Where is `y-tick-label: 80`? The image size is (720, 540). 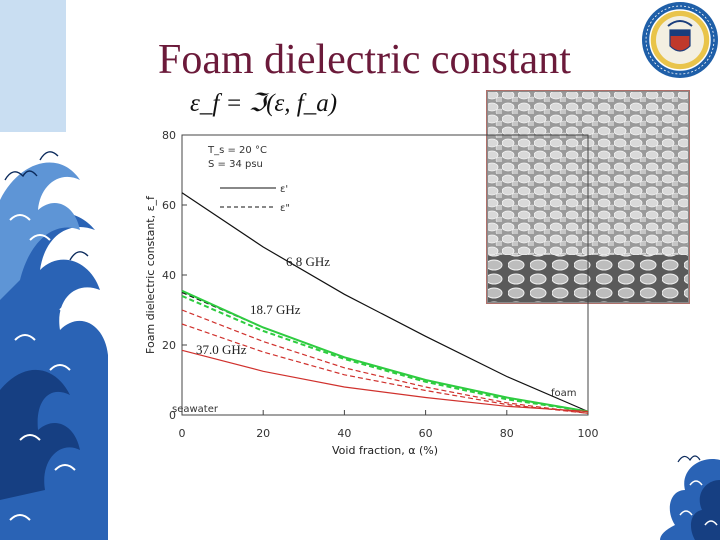
y-tick-label: 80 is located at coordinates (169, 135).